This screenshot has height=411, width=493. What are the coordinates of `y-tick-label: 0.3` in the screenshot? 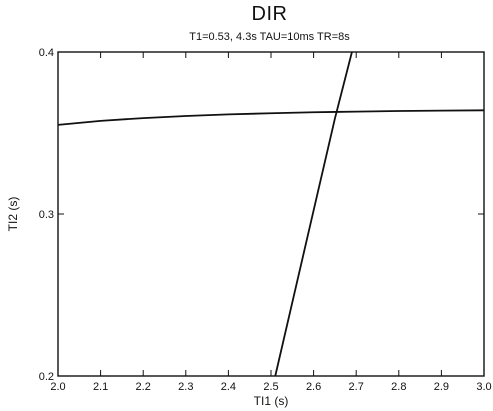 It's located at (46, 215).